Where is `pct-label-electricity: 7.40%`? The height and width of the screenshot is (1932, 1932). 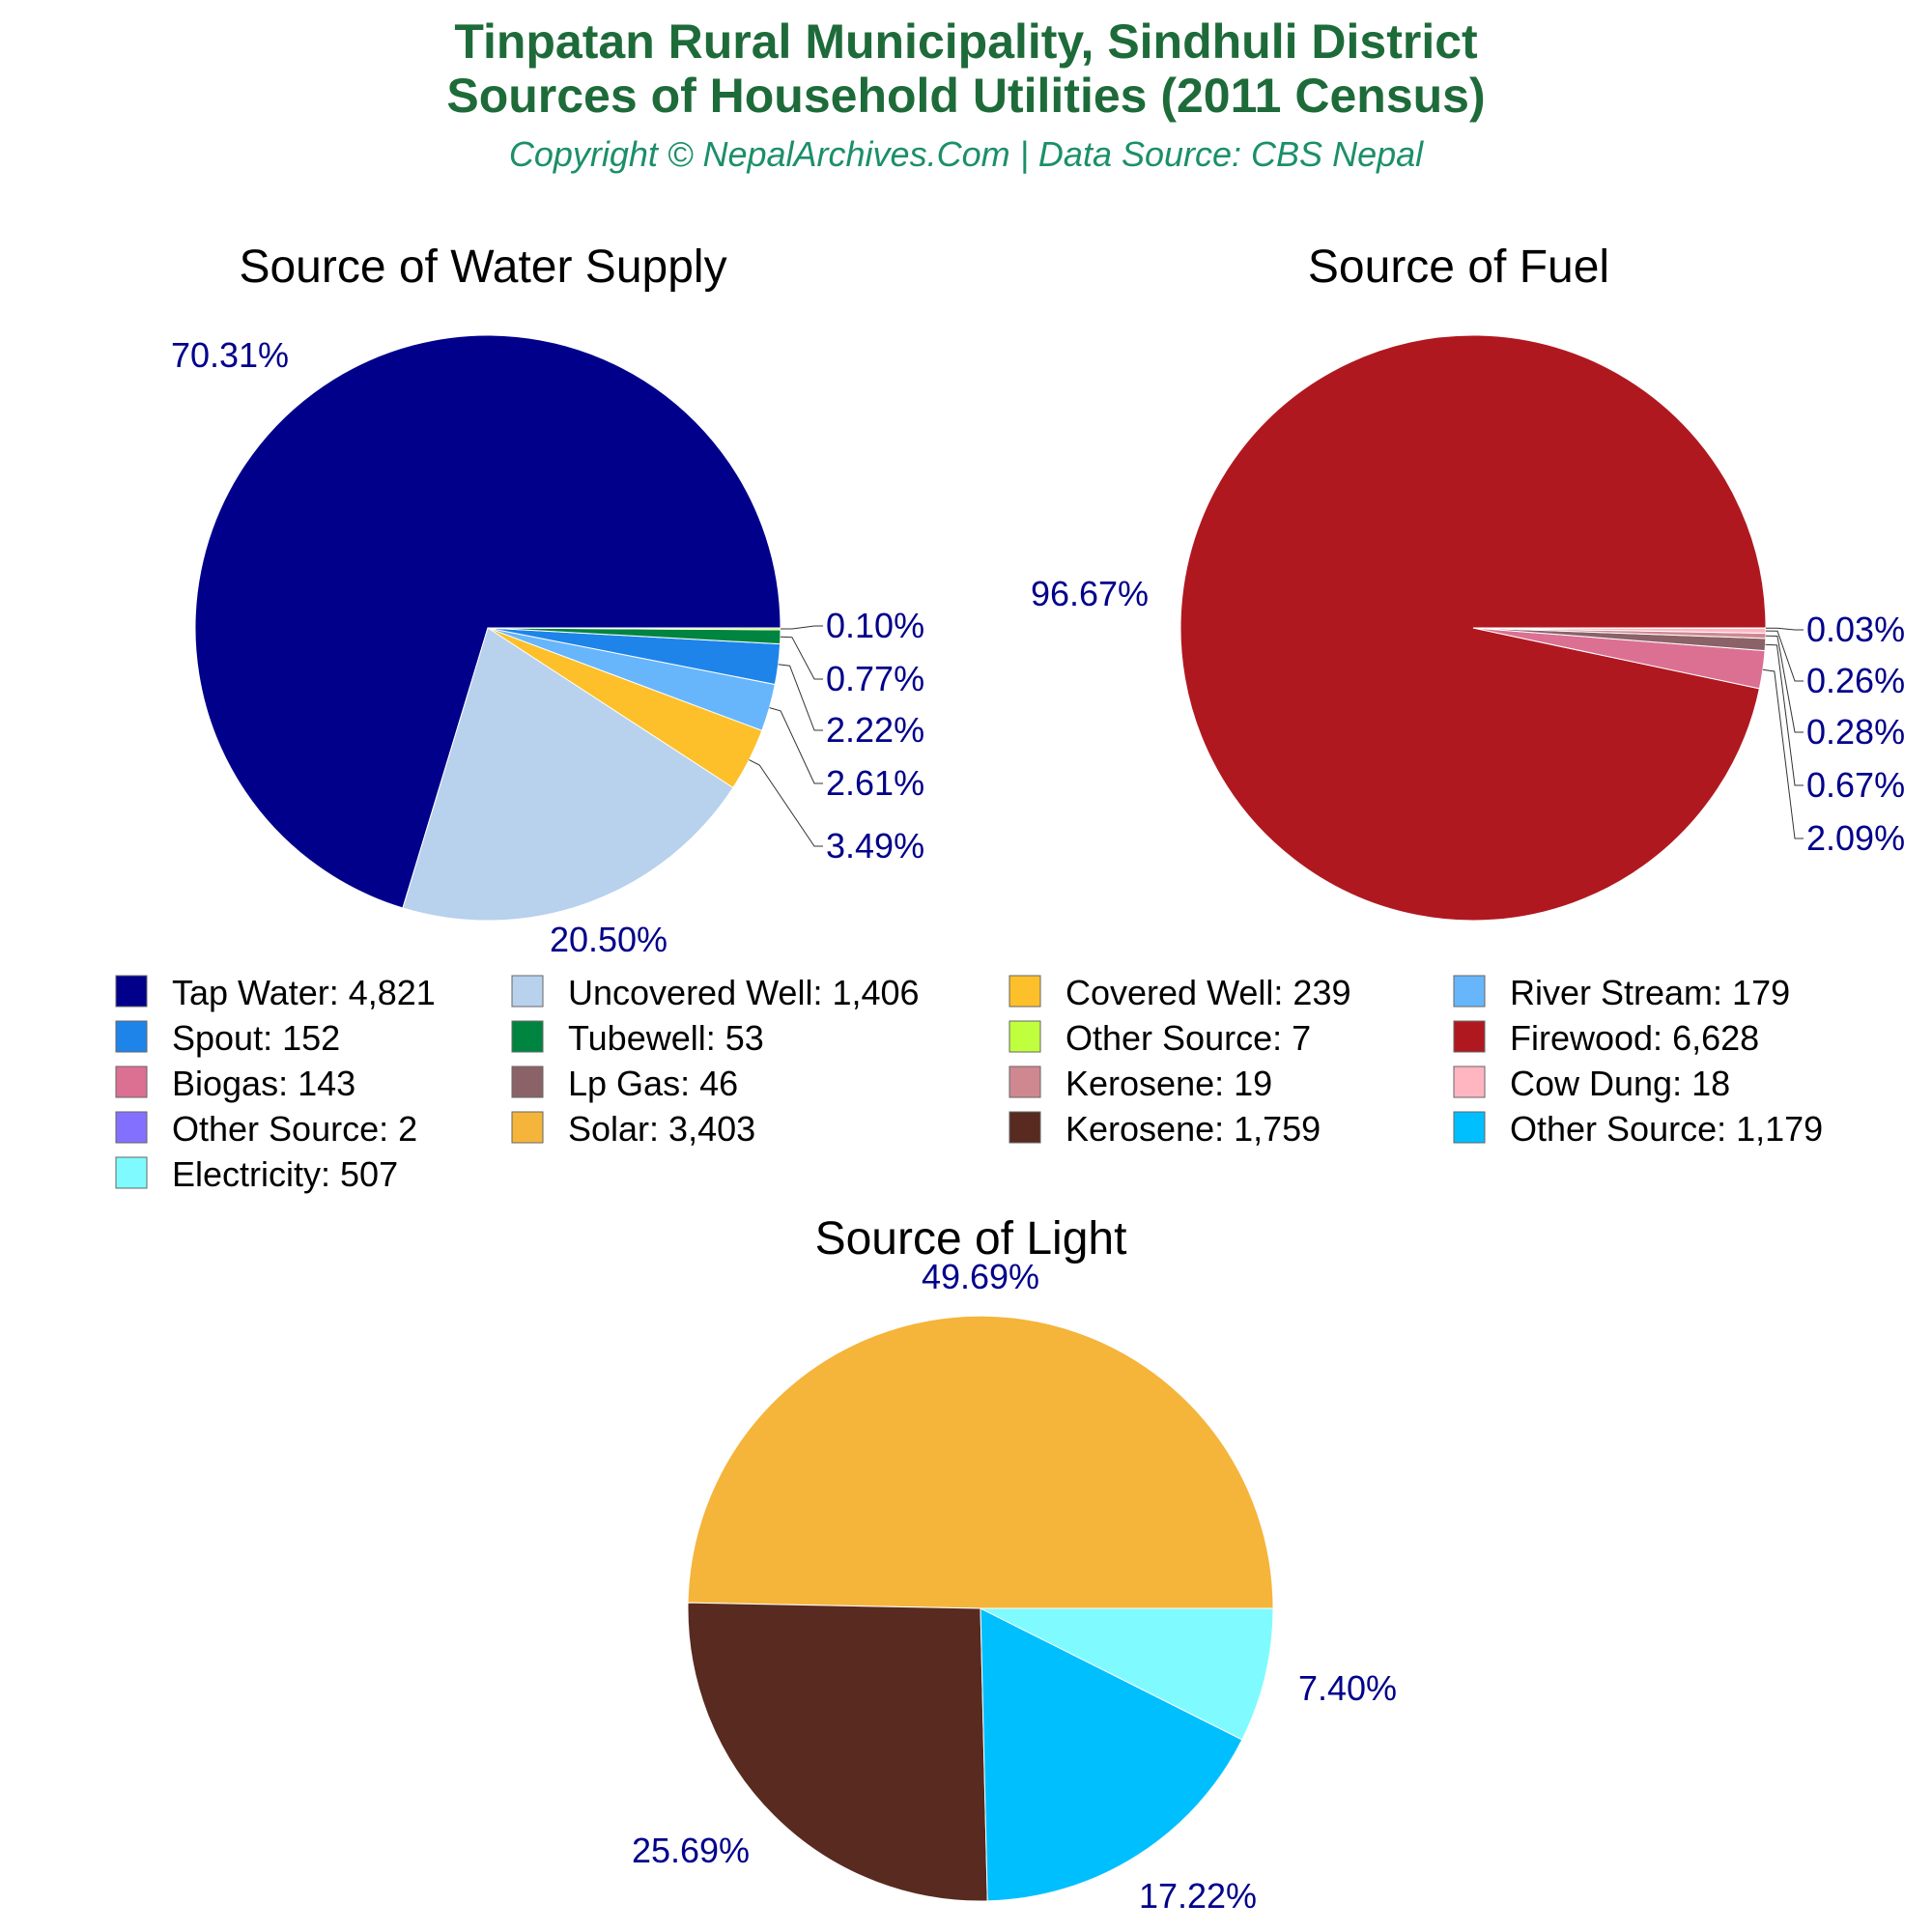
pct-label-electricity: 7.40% is located at coordinates (1347, 1688).